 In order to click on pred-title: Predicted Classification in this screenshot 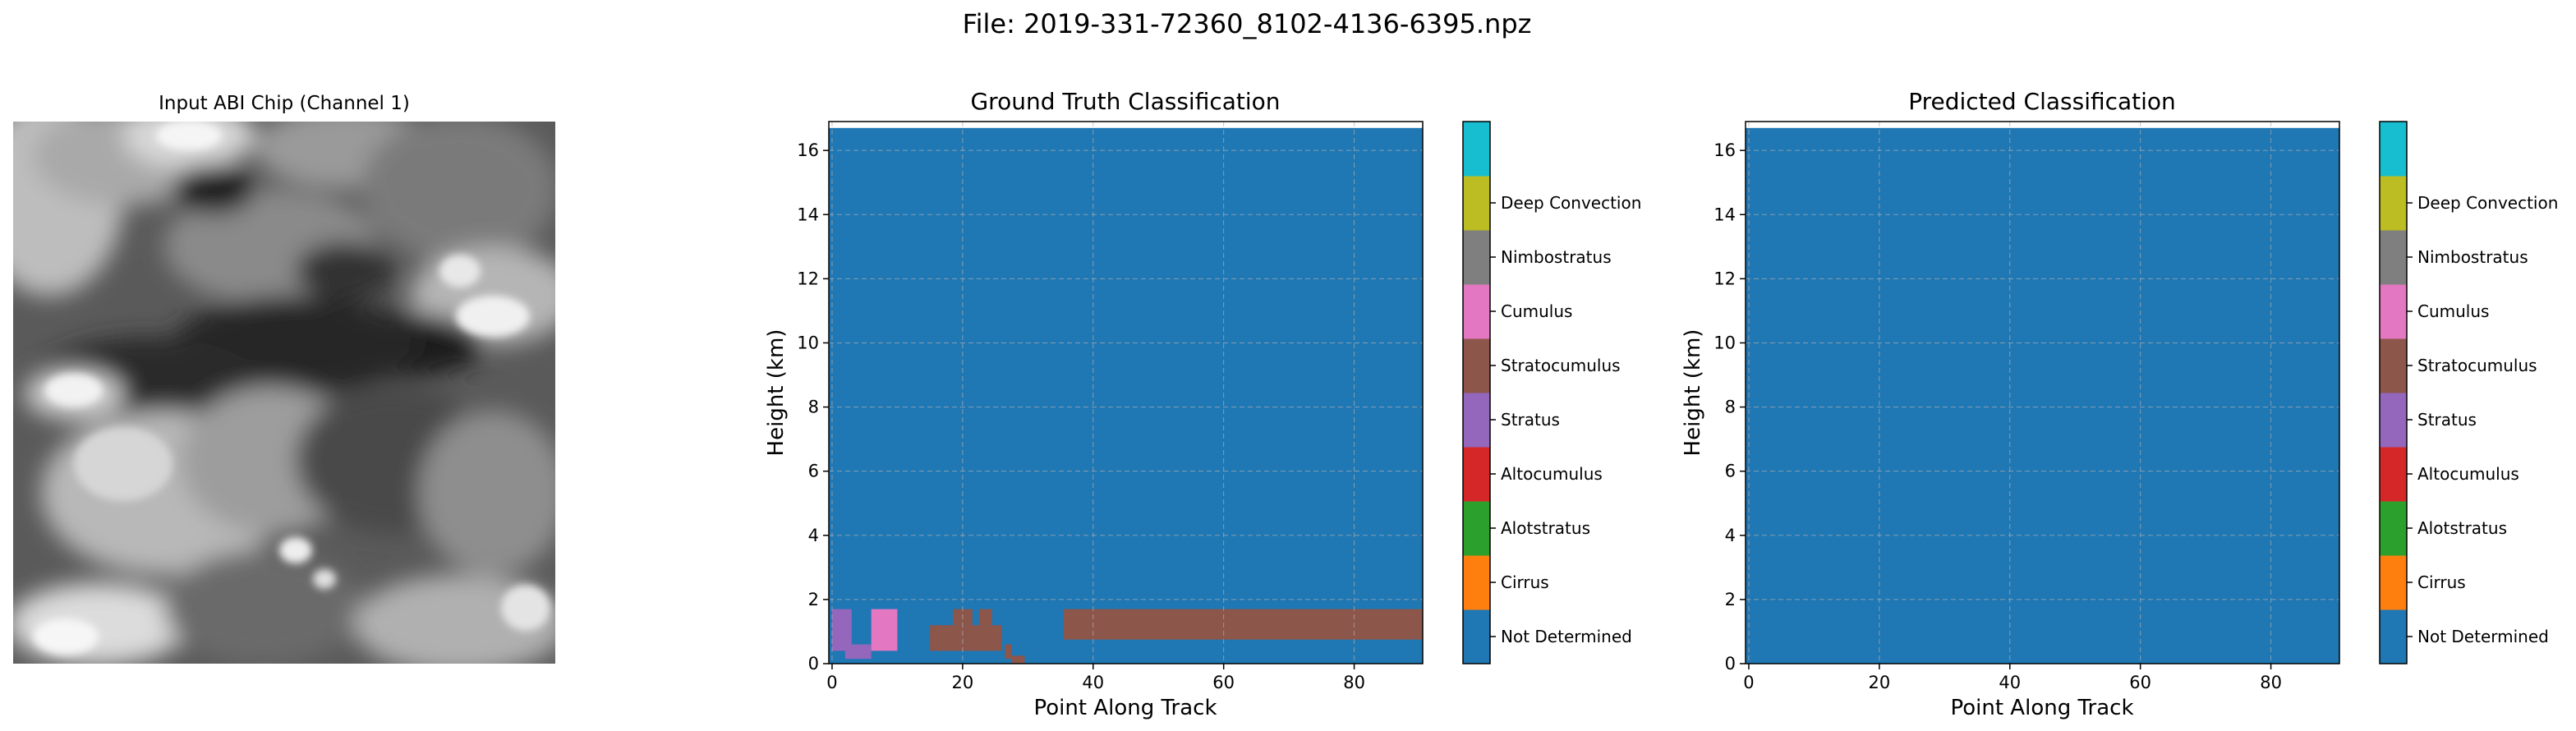, I will do `click(2042, 101)`.